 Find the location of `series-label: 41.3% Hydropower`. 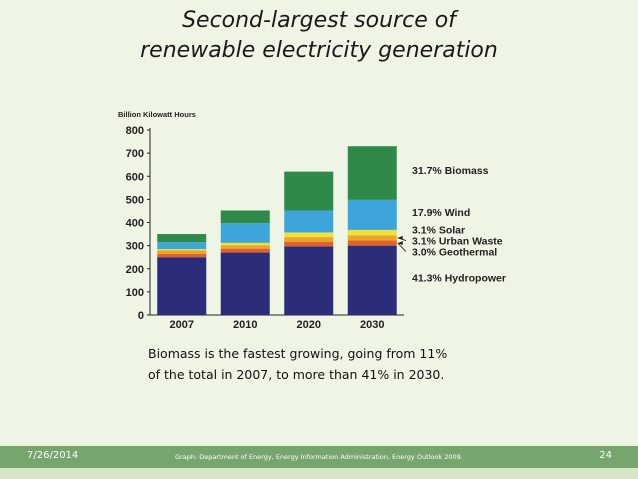

series-label: 41.3% Hydropower is located at coordinates (459, 278).